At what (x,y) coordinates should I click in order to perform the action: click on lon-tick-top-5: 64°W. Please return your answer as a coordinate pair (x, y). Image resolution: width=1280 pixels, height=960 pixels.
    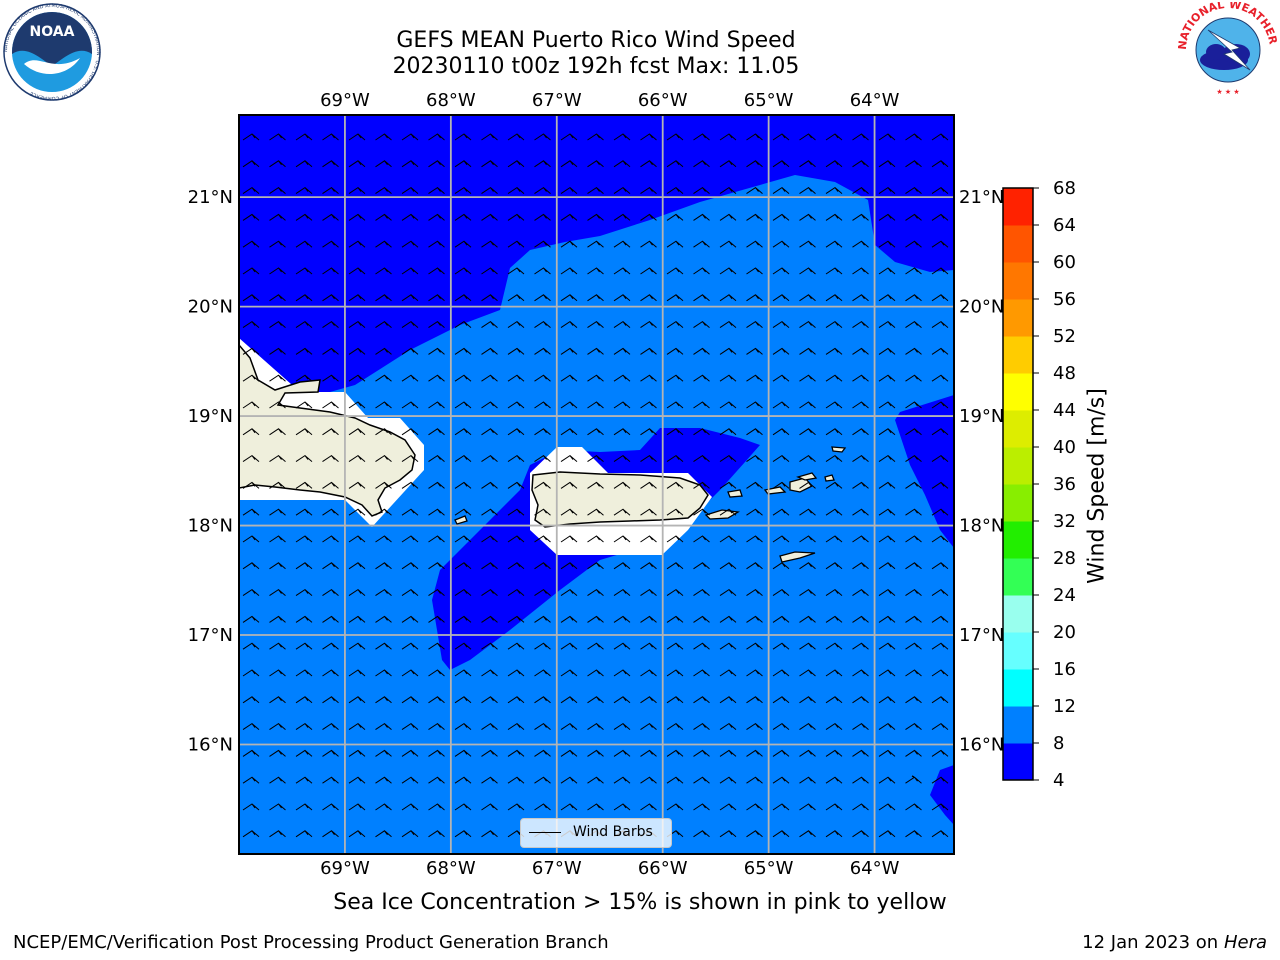
    Looking at the image, I should click on (875, 100).